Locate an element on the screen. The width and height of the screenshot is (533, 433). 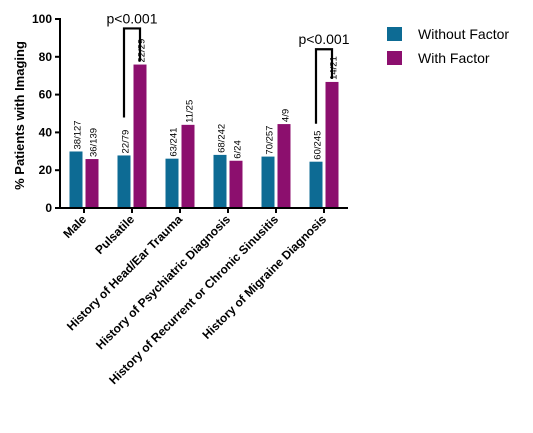
data-label: 38/127 is located at coordinates (78, 134).